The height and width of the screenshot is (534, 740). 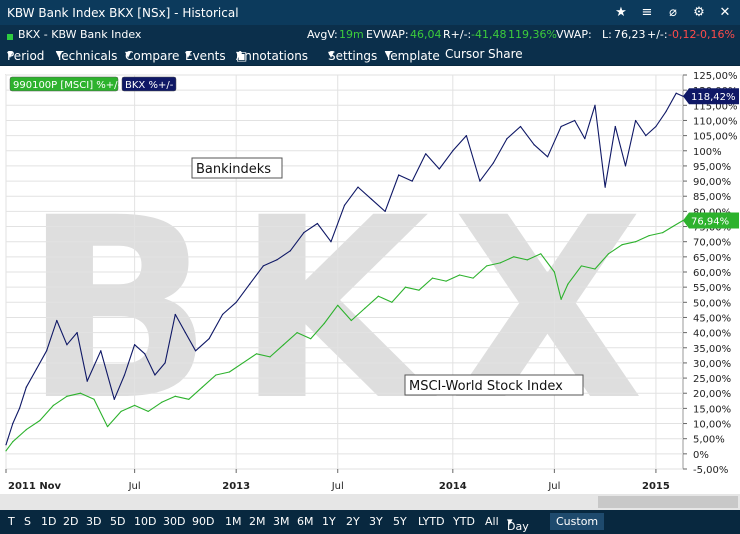 I want to click on period-button-2m: 2M, so click(x=257, y=521).